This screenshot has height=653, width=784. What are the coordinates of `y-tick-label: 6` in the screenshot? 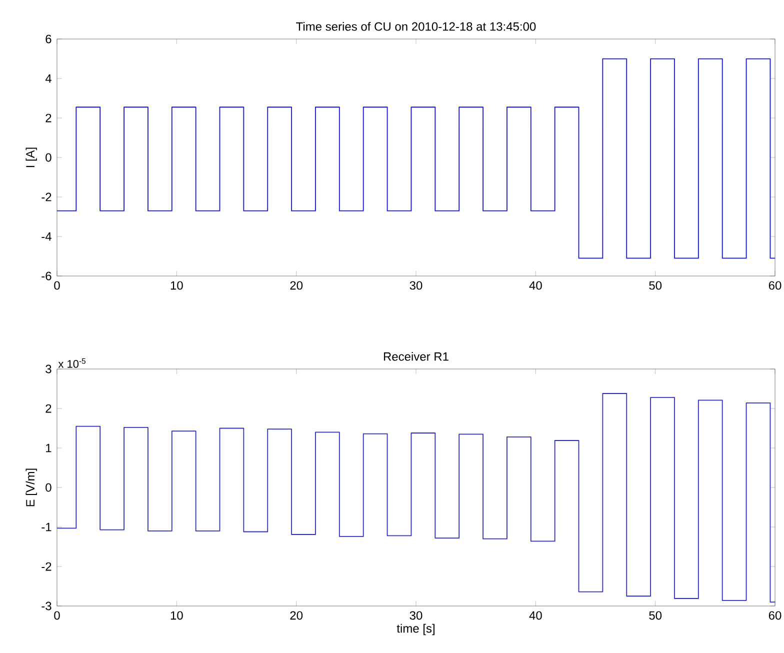 It's located at (49, 39).